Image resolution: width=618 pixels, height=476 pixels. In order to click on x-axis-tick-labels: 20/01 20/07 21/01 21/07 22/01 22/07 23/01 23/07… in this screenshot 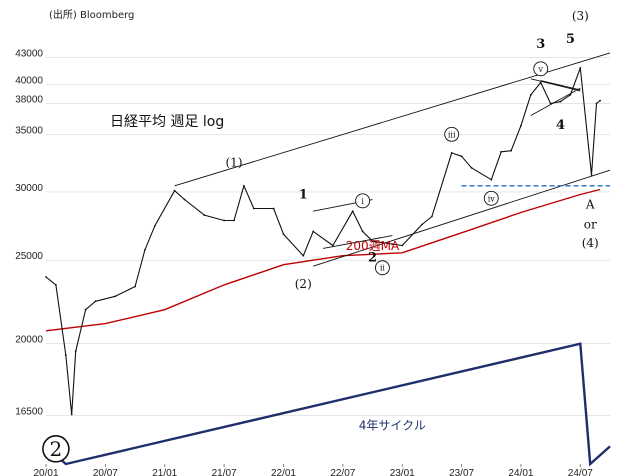, I will do `click(313, 472)`.